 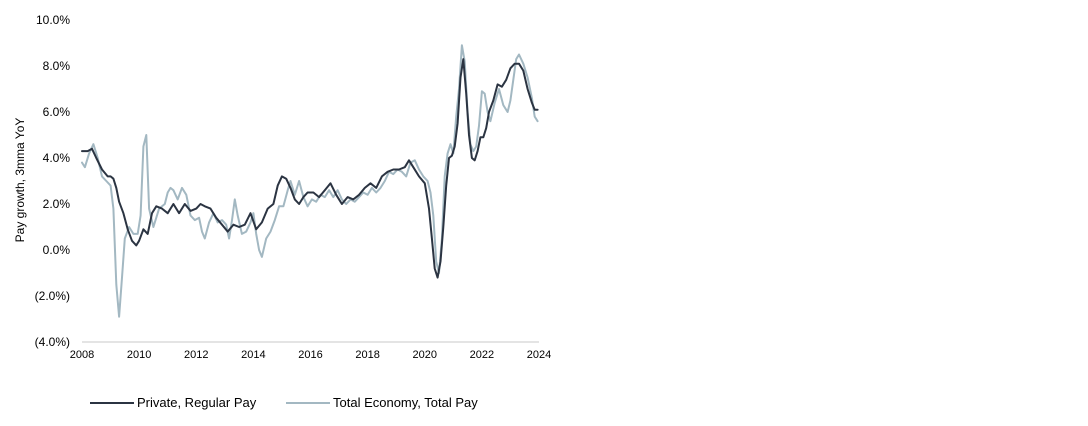 What do you see at coordinates (82, 355) in the screenshot?
I see `x-tick-label: 2008` at bounding box center [82, 355].